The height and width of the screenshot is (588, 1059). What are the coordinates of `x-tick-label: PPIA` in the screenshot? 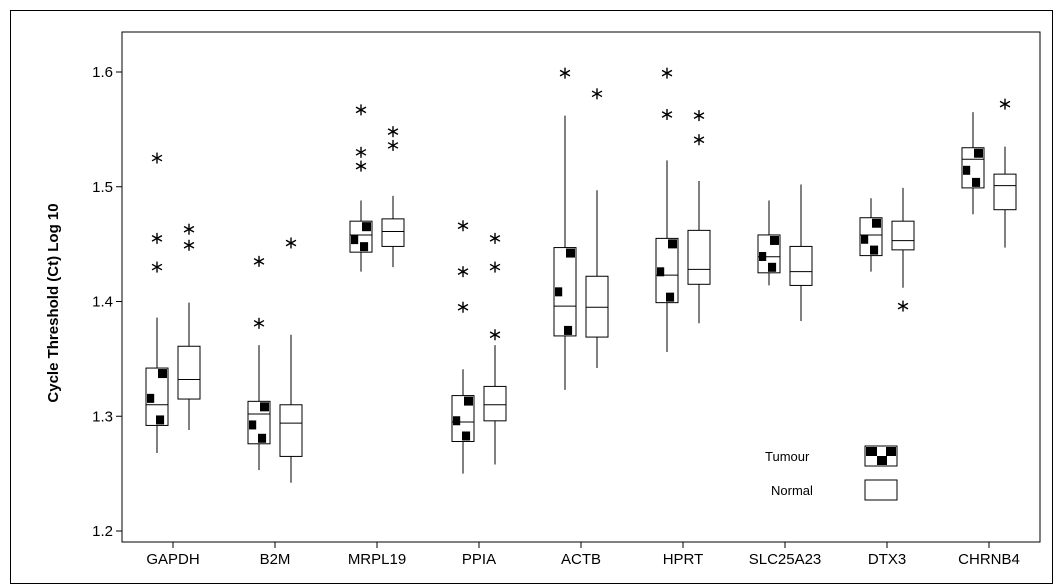 It's located at (479, 559).